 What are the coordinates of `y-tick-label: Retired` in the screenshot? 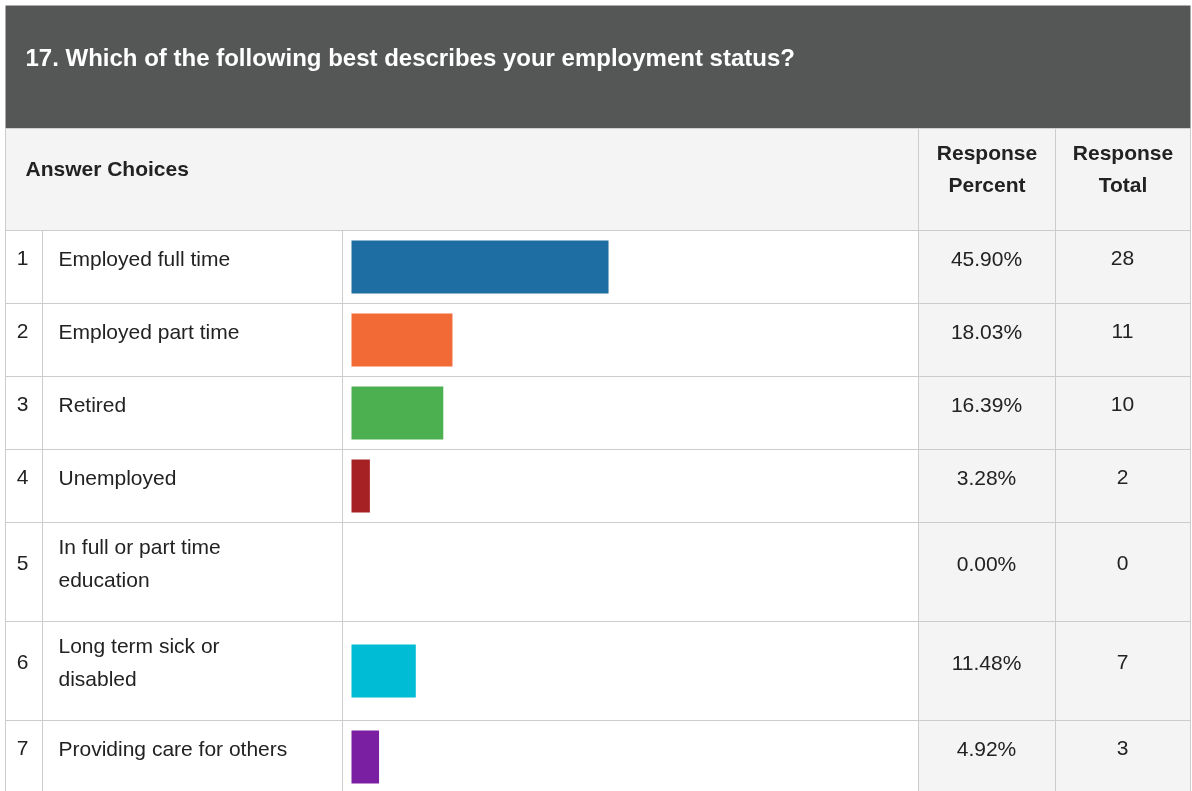 It's located at (92, 404).